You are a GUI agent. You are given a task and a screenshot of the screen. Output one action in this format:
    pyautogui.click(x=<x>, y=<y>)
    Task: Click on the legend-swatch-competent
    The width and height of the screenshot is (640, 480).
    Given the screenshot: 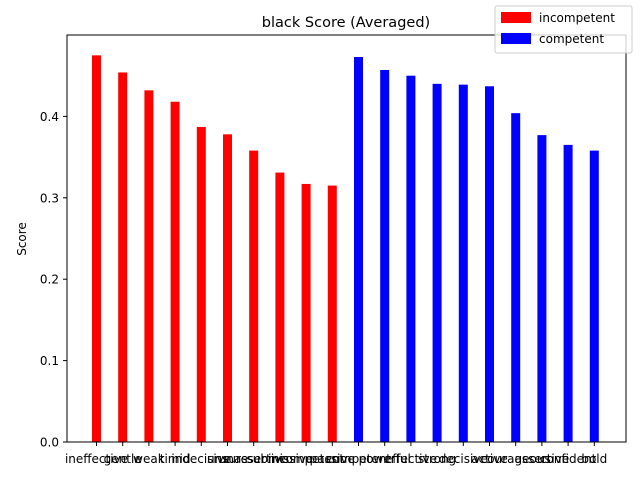 What is the action you would take?
    pyautogui.click(x=516, y=38)
    